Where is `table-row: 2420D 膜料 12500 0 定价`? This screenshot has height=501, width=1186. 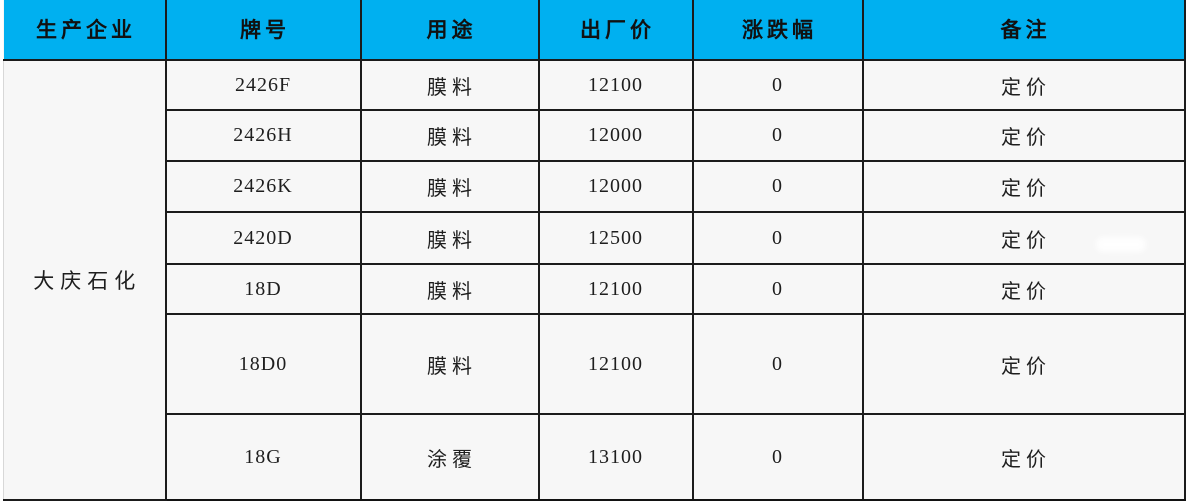 table-row: 2420D 膜料 12500 0 定价 is located at coordinates (595, 238).